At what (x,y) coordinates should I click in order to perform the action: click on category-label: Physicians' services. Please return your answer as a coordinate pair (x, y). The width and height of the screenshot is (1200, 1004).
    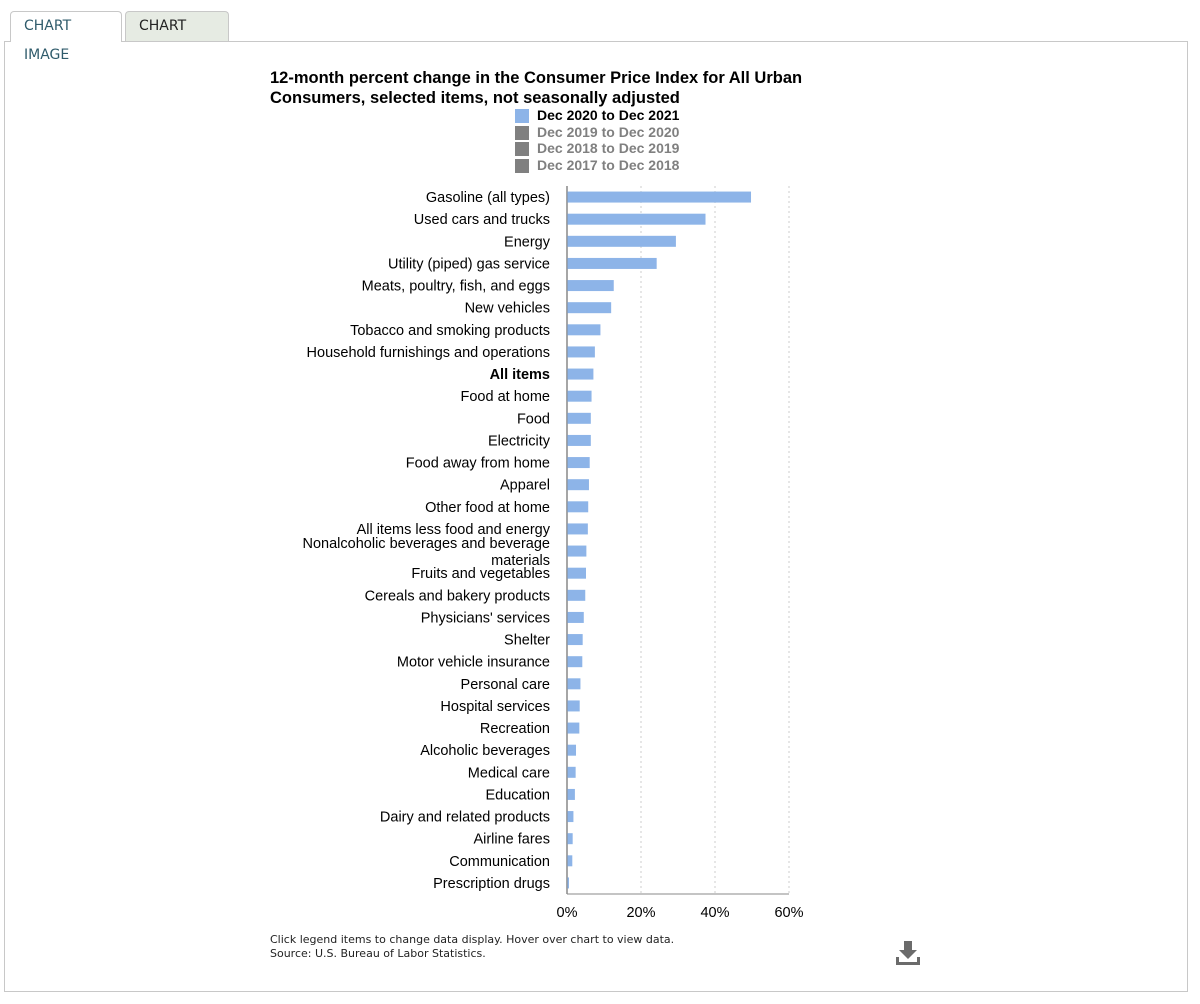
    Looking at the image, I should click on (485, 618).